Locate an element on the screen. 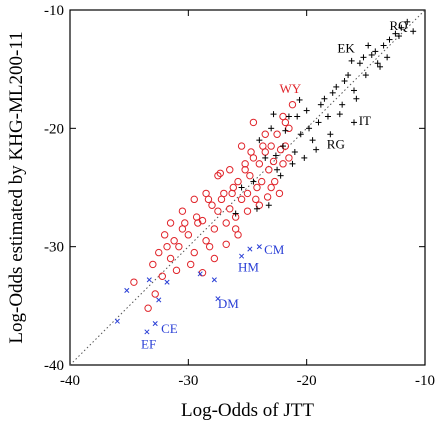 Image resolution: width=436 pixels, height=428 pixels. point-annotation: CE is located at coordinates (169, 328).